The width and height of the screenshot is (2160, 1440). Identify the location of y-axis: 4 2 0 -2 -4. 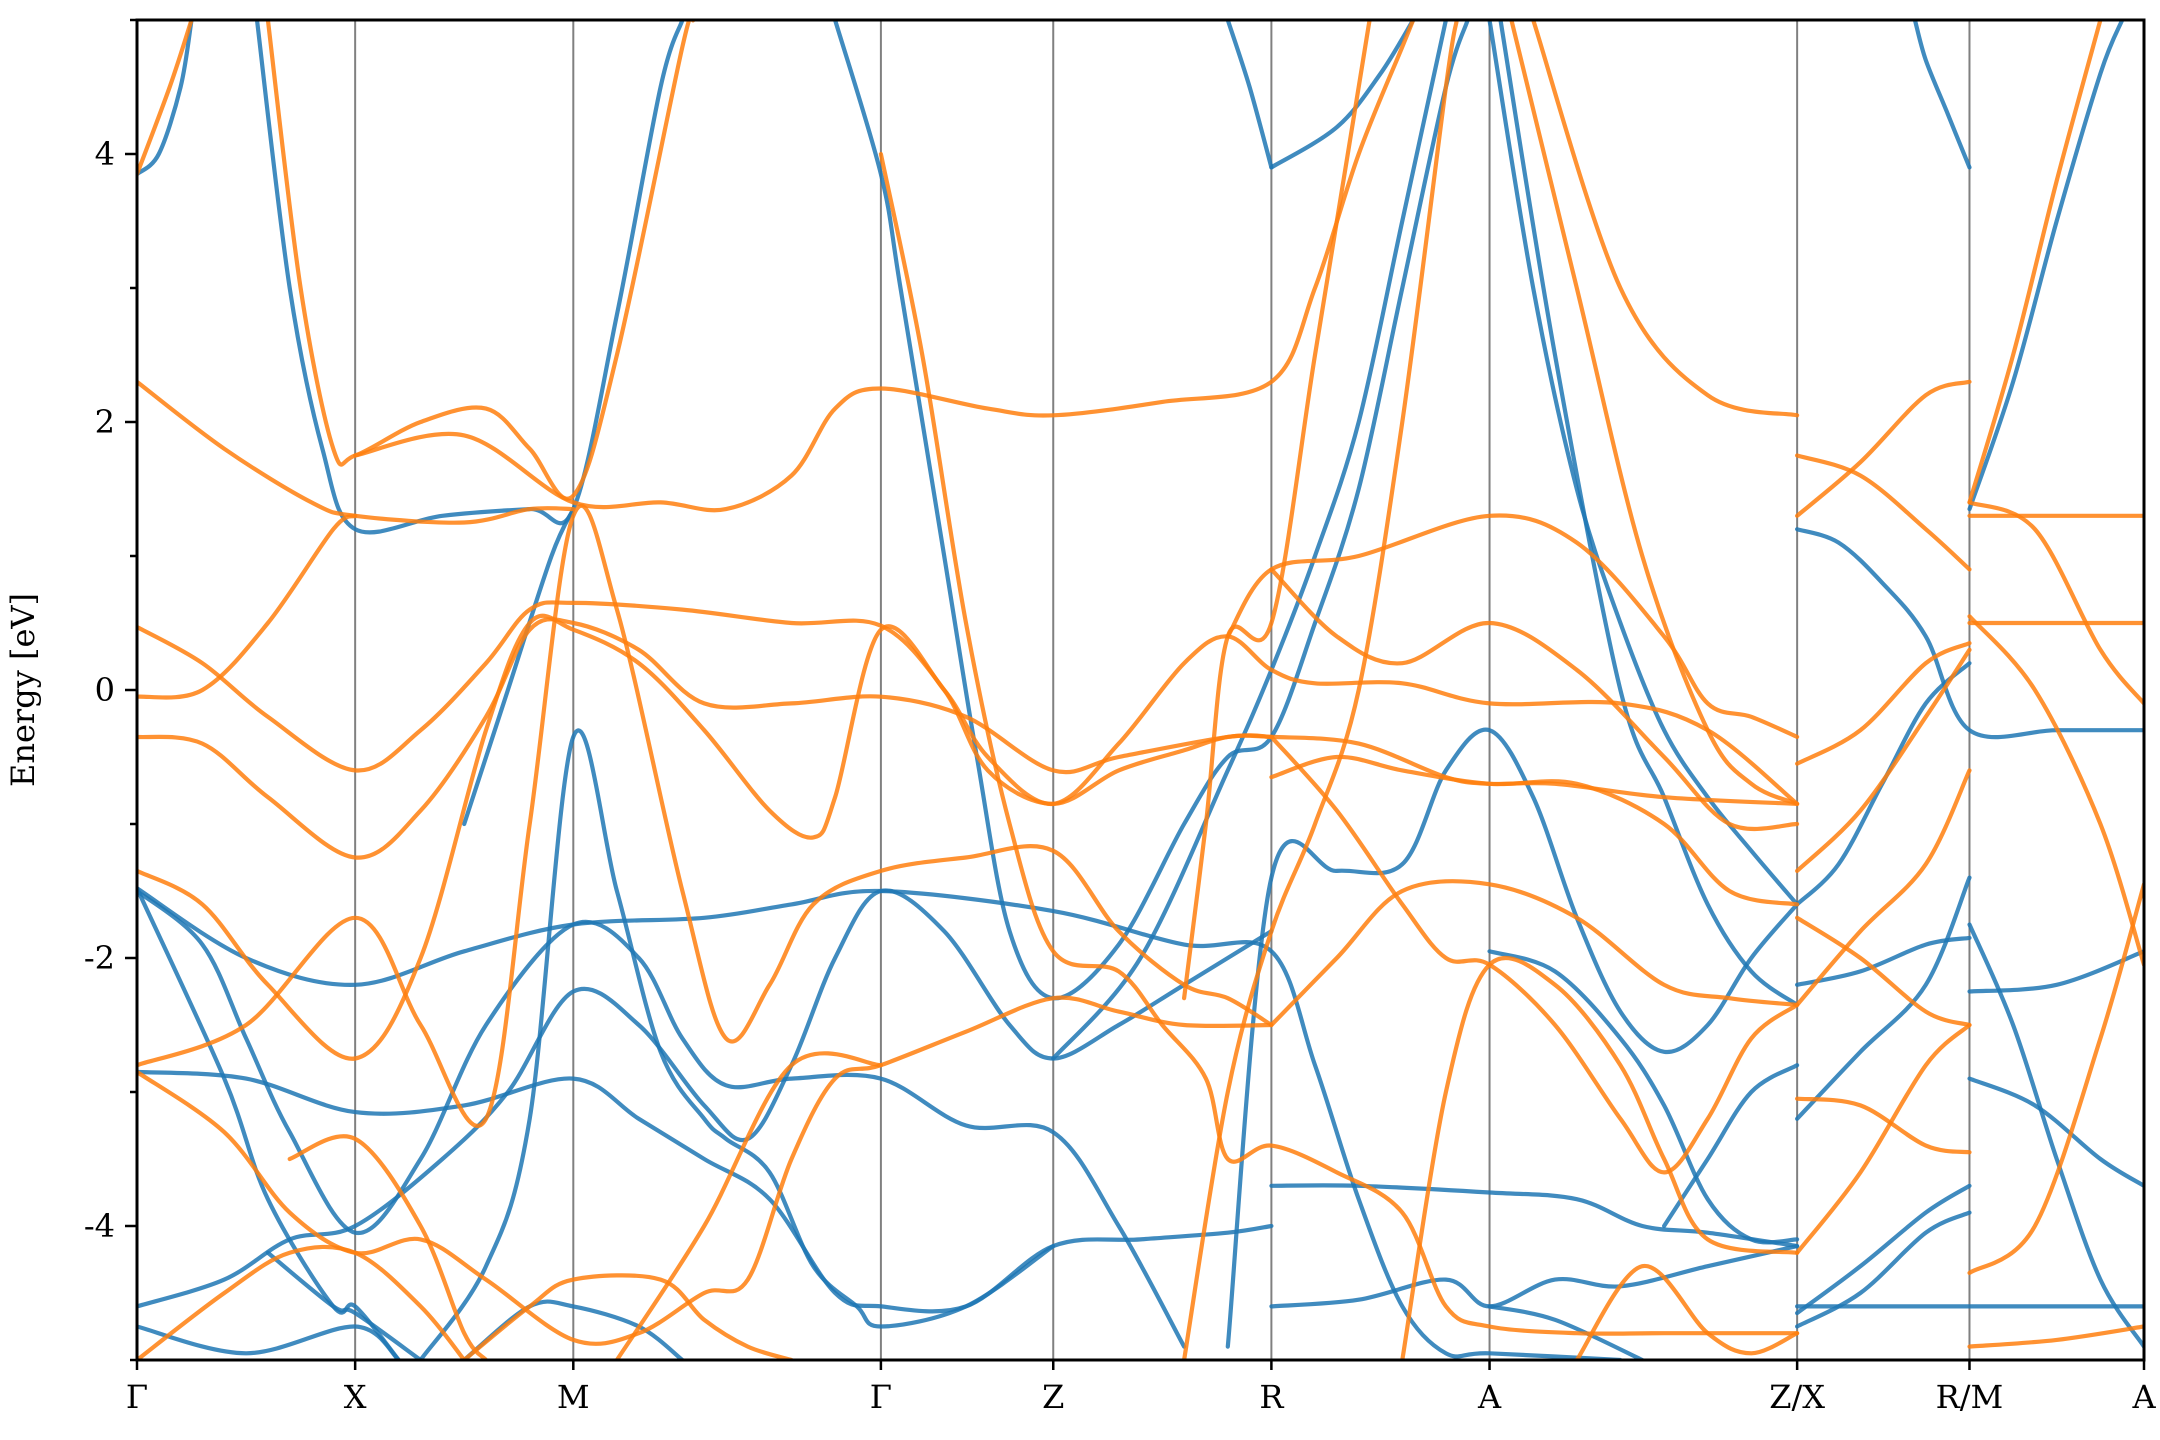
(110, 690).